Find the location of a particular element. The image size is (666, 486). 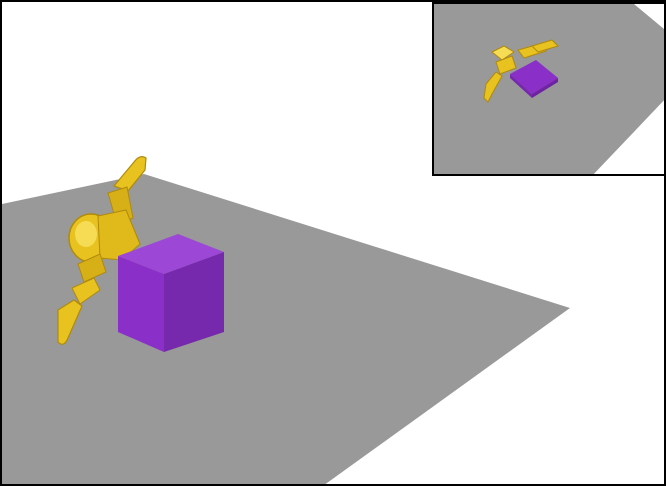

inset-floor-plane is located at coordinates (549, 89).